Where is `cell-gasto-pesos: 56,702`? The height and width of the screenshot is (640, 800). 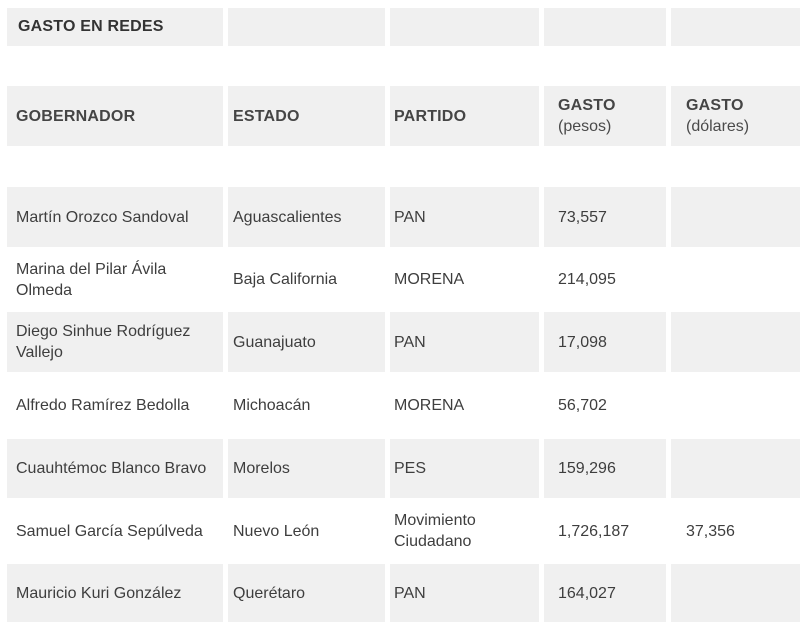 cell-gasto-pesos: 56,702 is located at coordinates (605, 405).